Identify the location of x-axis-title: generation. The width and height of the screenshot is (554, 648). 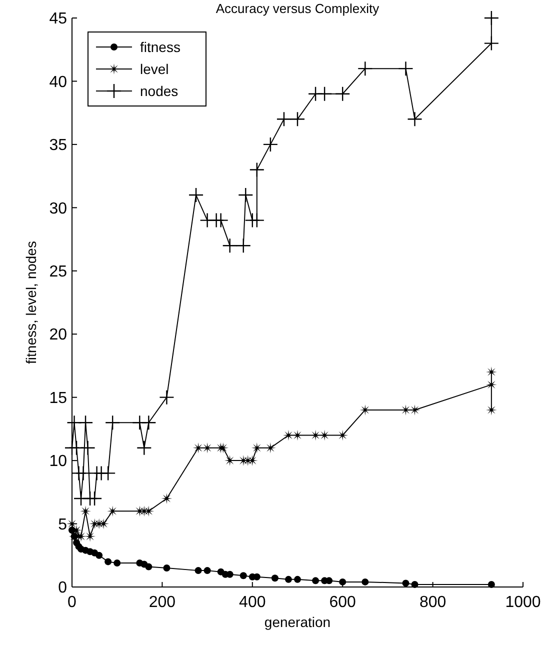
(297, 622).